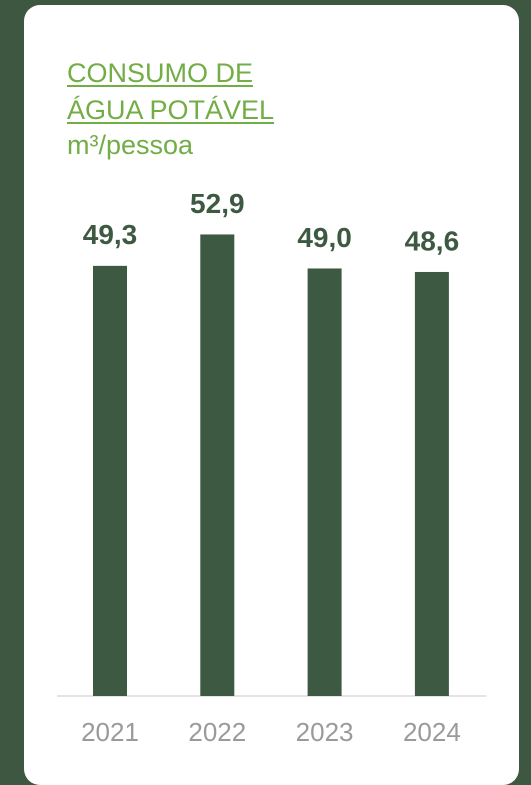 This screenshot has height=785, width=531. What do you see at coordinates (325, 732) in the screenshot?
I see `x-tick-label: 2023` at bounding box center [325, 732].